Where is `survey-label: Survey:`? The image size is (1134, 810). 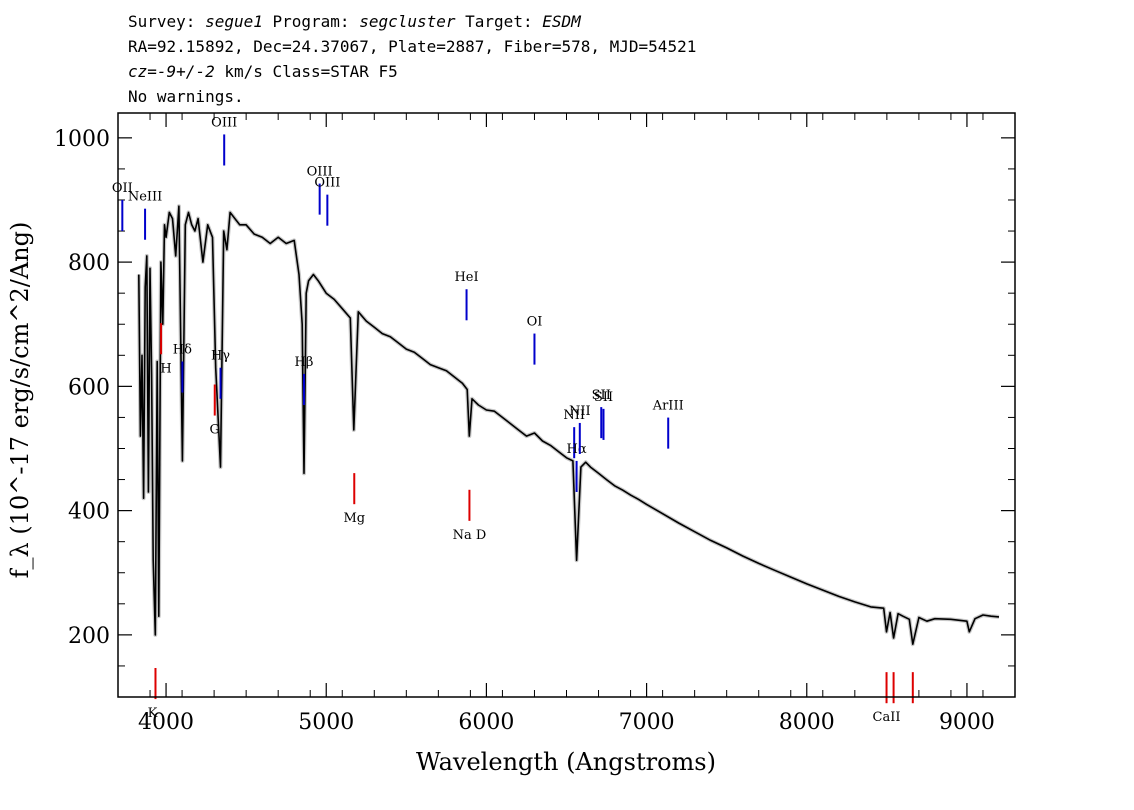
survey-label: Survey: is located at coordinates (167, 21).